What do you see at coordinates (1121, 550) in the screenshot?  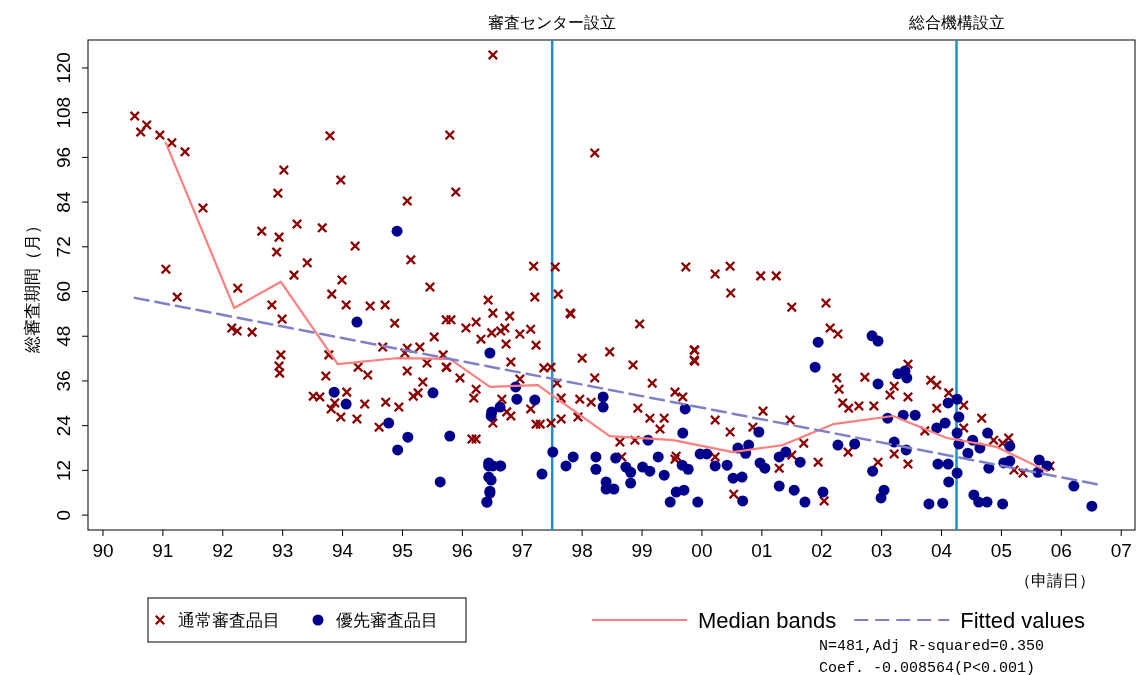 I see `x-tick-label: 07` at bounding box center [1121, 550].